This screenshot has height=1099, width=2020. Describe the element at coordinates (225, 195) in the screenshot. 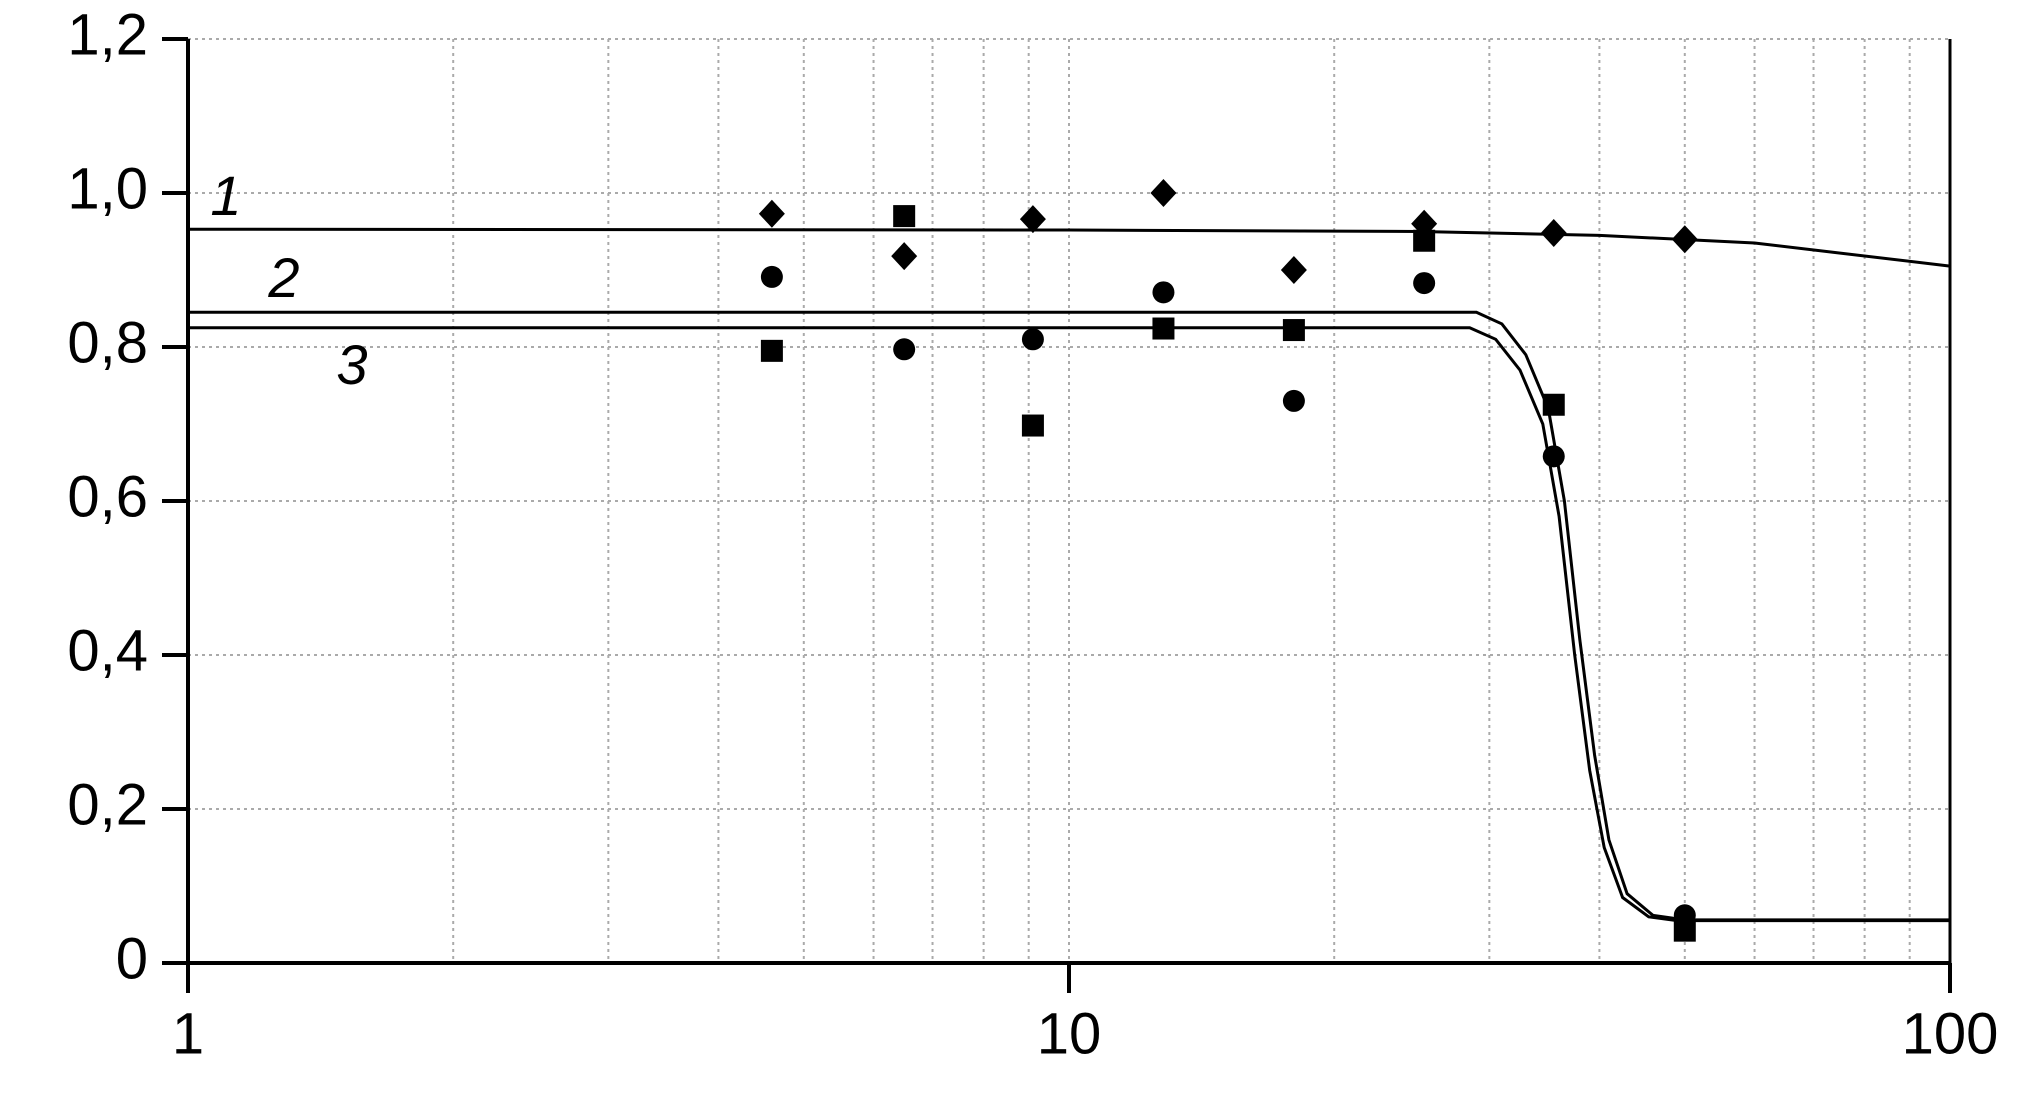

I see `curve-label: 1` at that location.